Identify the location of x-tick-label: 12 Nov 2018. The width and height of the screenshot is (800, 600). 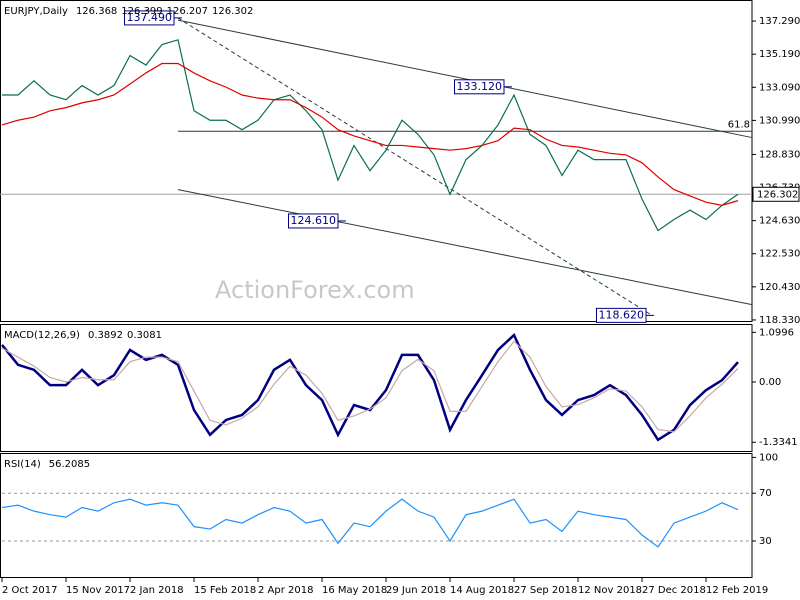
(610, 590).